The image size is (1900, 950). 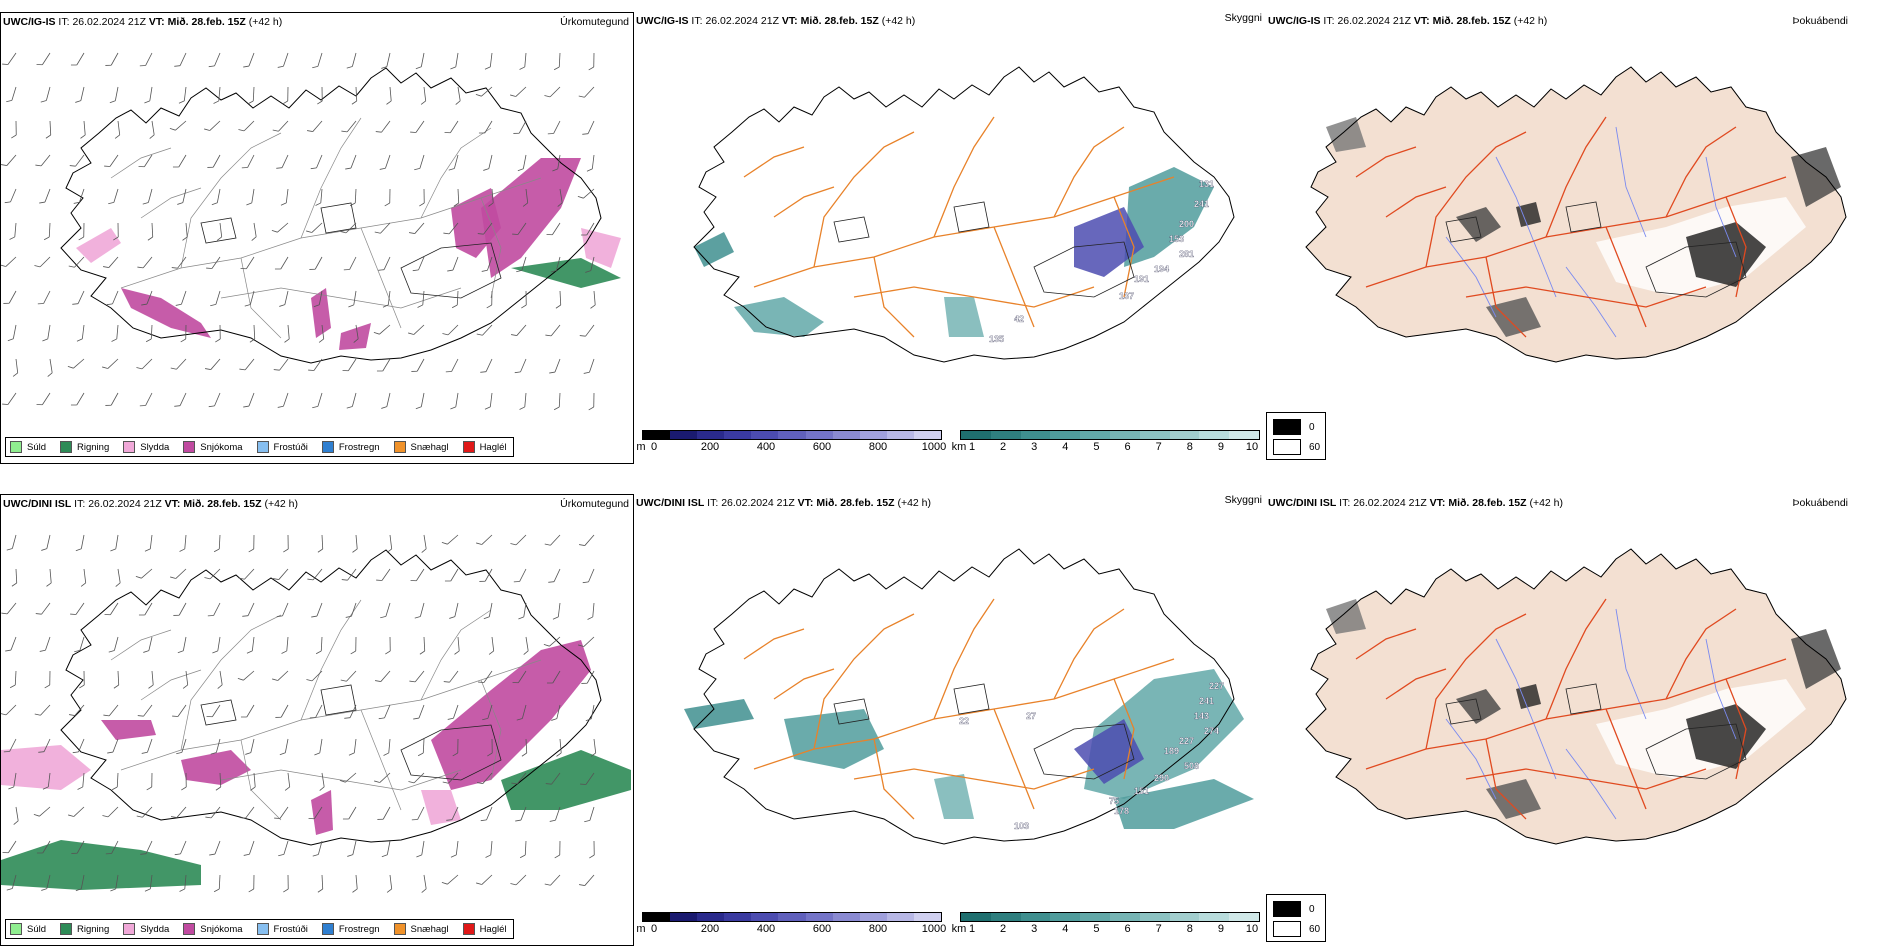 What do you see at coordinates (1034, 447) in the screenshot?
I see `scale-tick-label: 3` at bounding box center [1034, 447].